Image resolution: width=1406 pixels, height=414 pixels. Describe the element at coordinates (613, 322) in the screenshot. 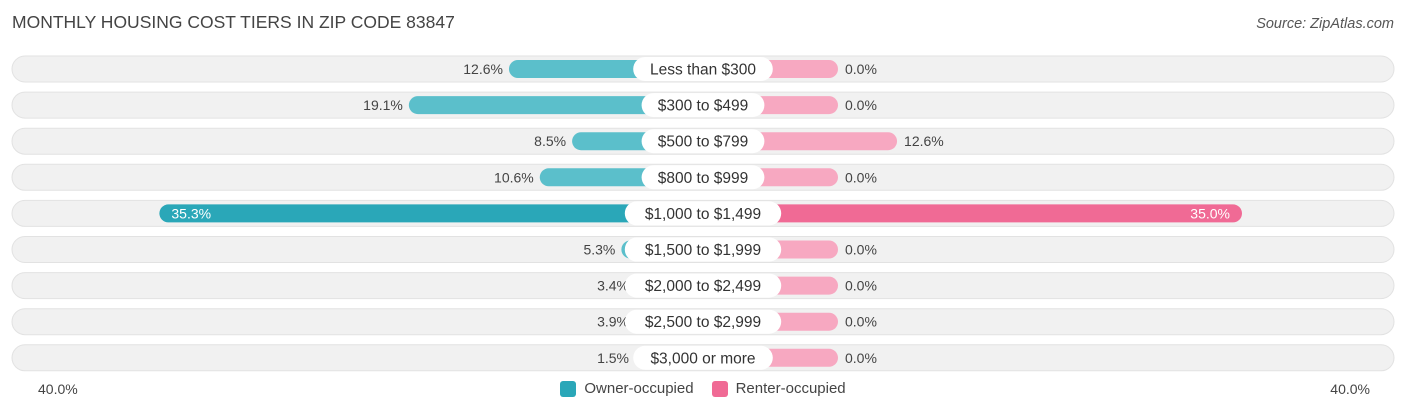

I see `owner-value-label: 3.9%` at that location.